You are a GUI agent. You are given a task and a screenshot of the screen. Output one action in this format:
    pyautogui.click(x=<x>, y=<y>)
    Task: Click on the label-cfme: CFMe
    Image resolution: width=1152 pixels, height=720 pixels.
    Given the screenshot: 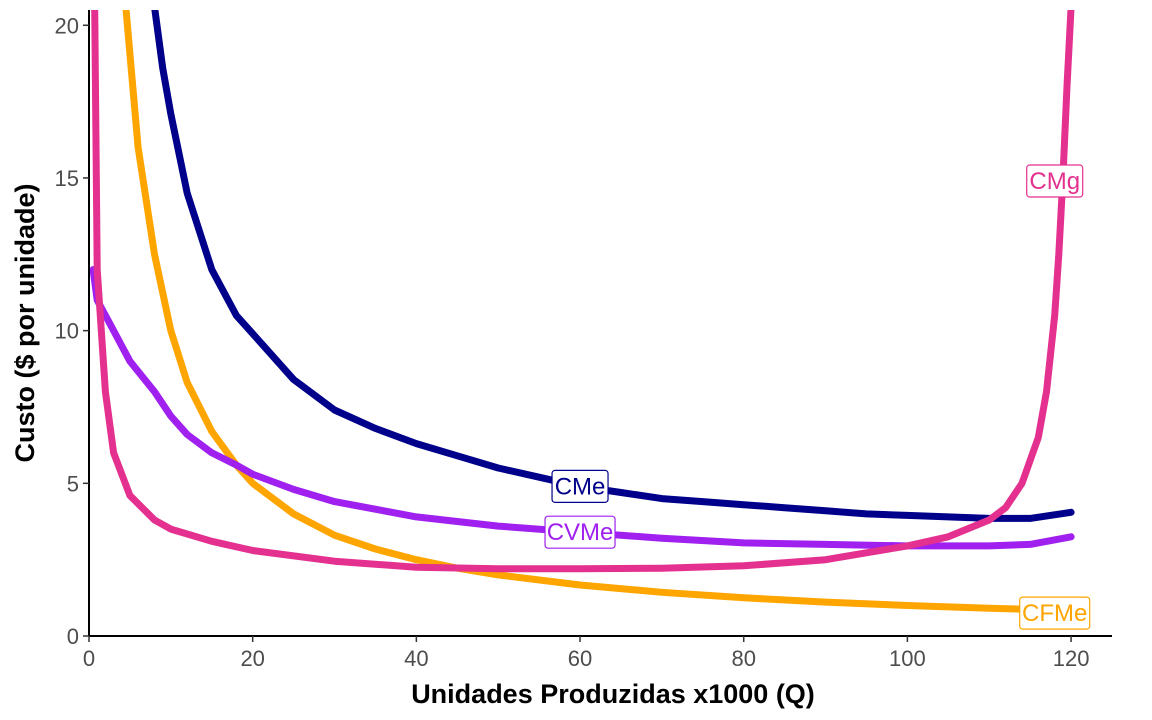 What is the action you would take?
    pyautogui.click(x=1055, y=613)
    